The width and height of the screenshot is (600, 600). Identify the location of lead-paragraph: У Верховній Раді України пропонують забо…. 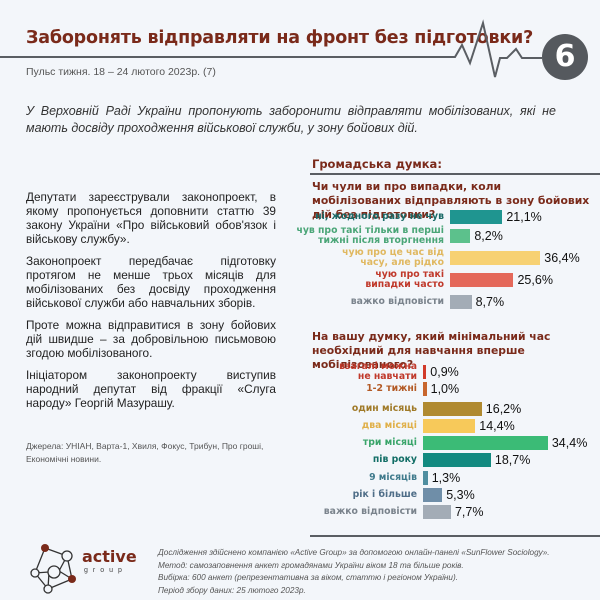
(291, 119).